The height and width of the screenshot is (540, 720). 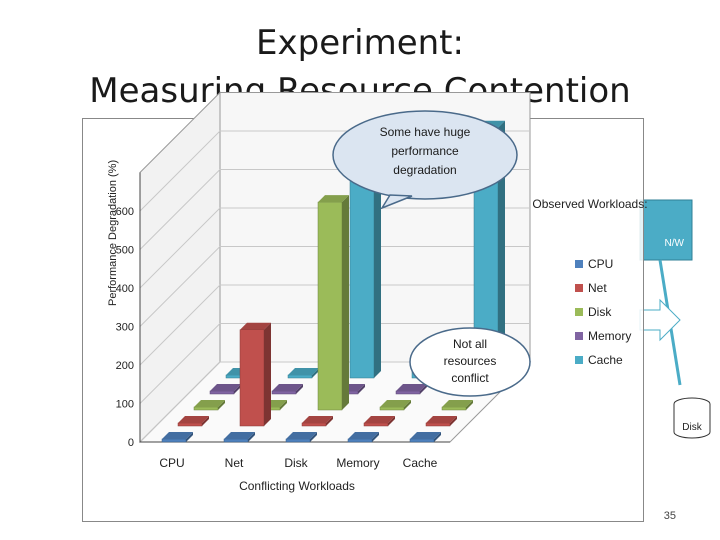 I want to click on disk-body, so click(x=692, y=421).